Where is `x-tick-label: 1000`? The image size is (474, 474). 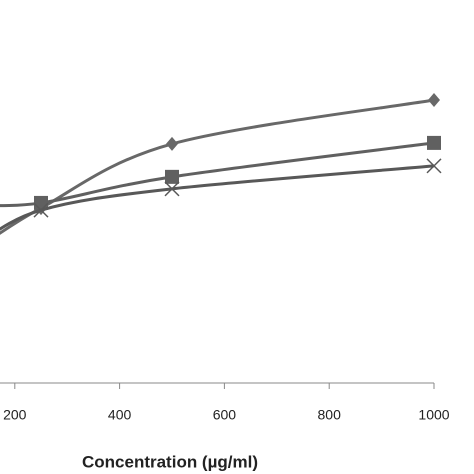 x-tick-label: 1000 is located at coordinates (433, 415).